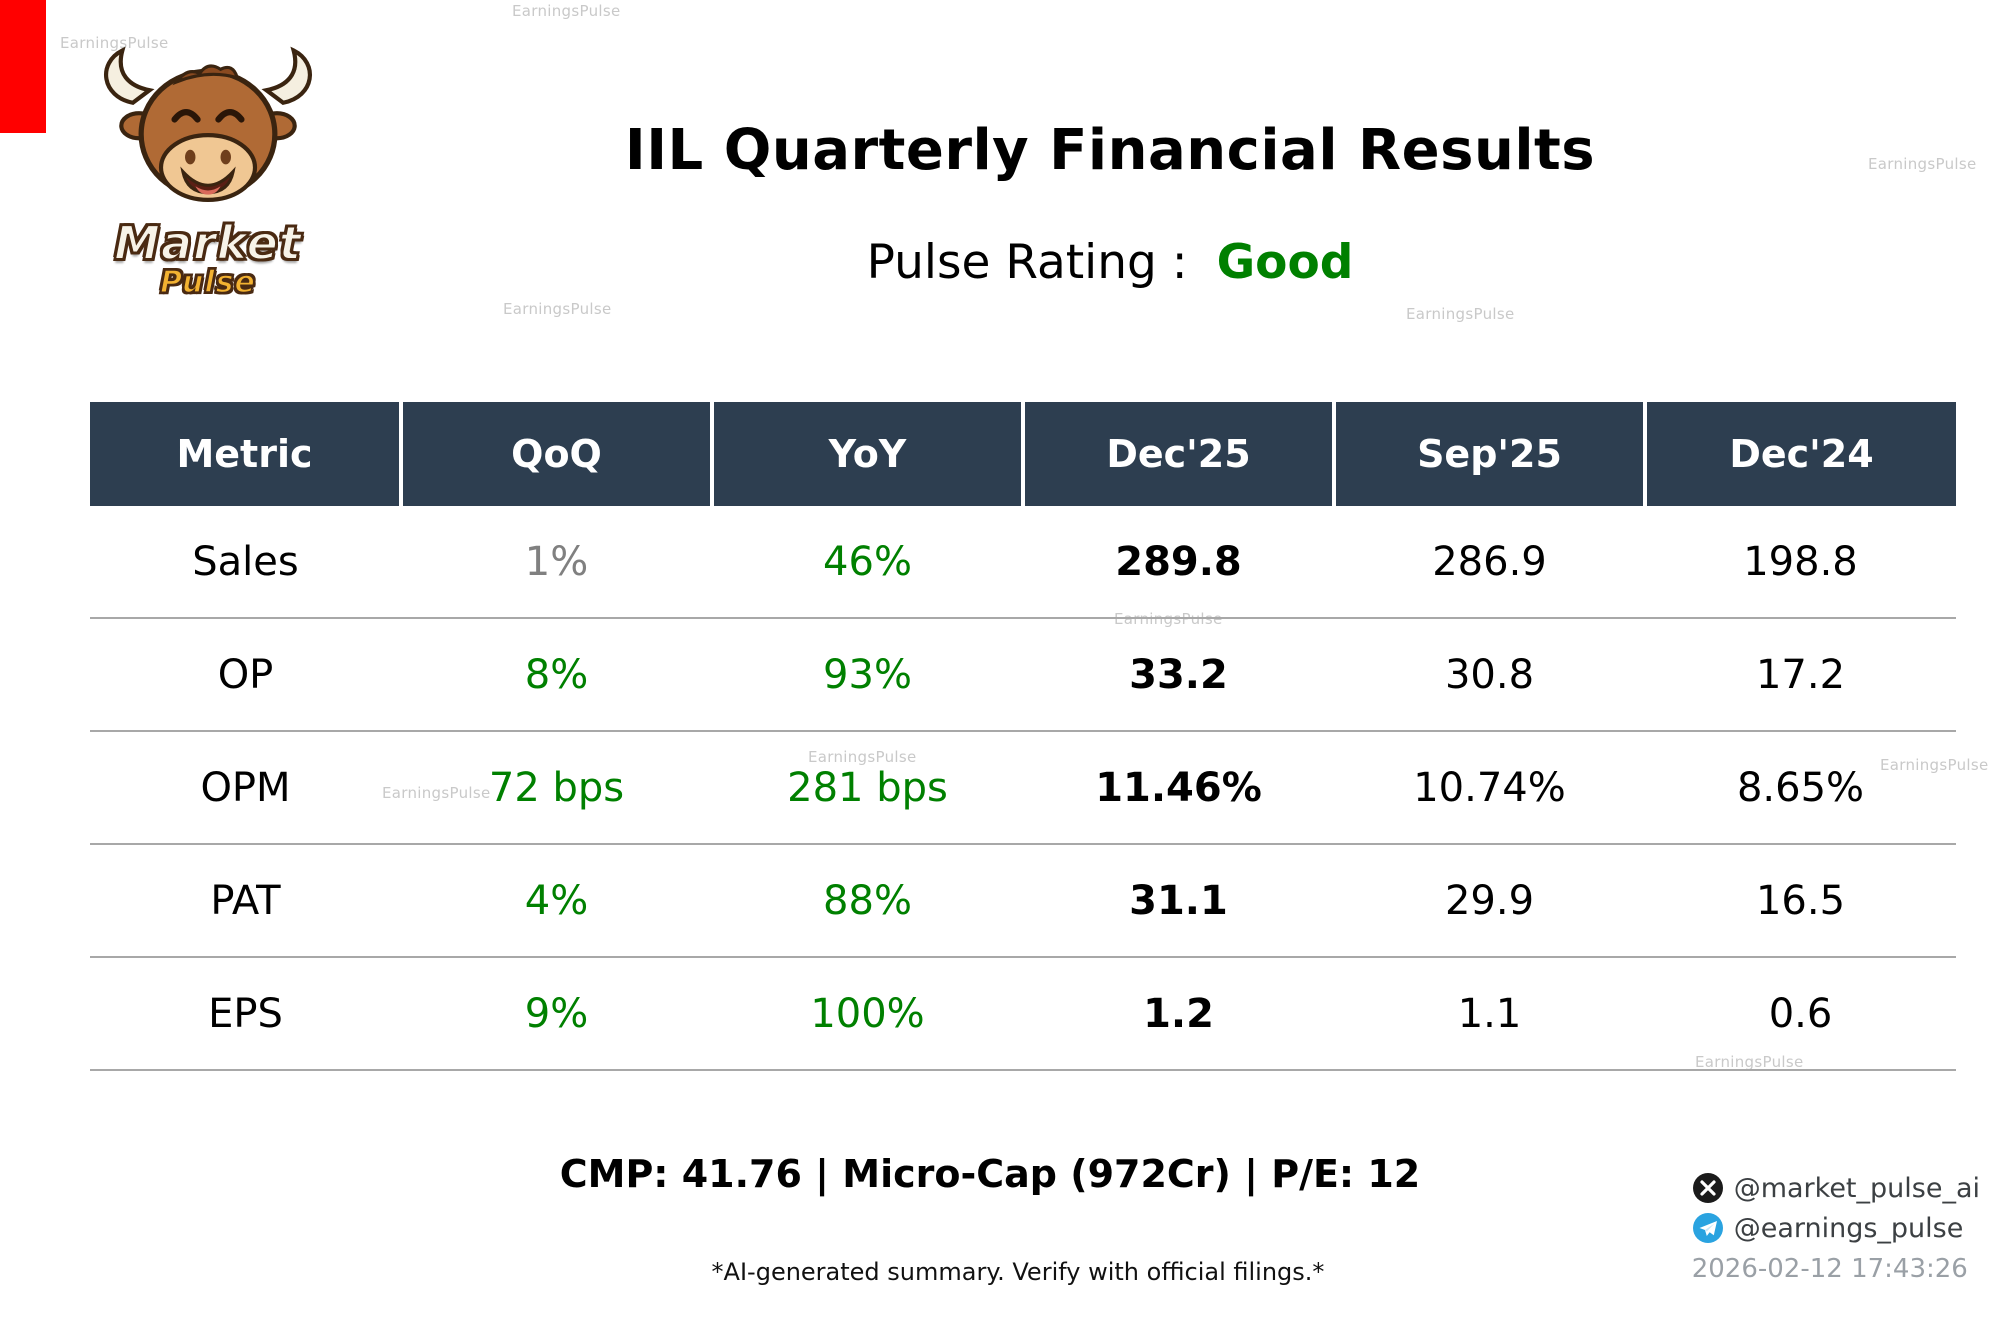 The height and width of the screenshot is (1318, 2016). I want to click on cell-metric: Sales, so click(245, 561).